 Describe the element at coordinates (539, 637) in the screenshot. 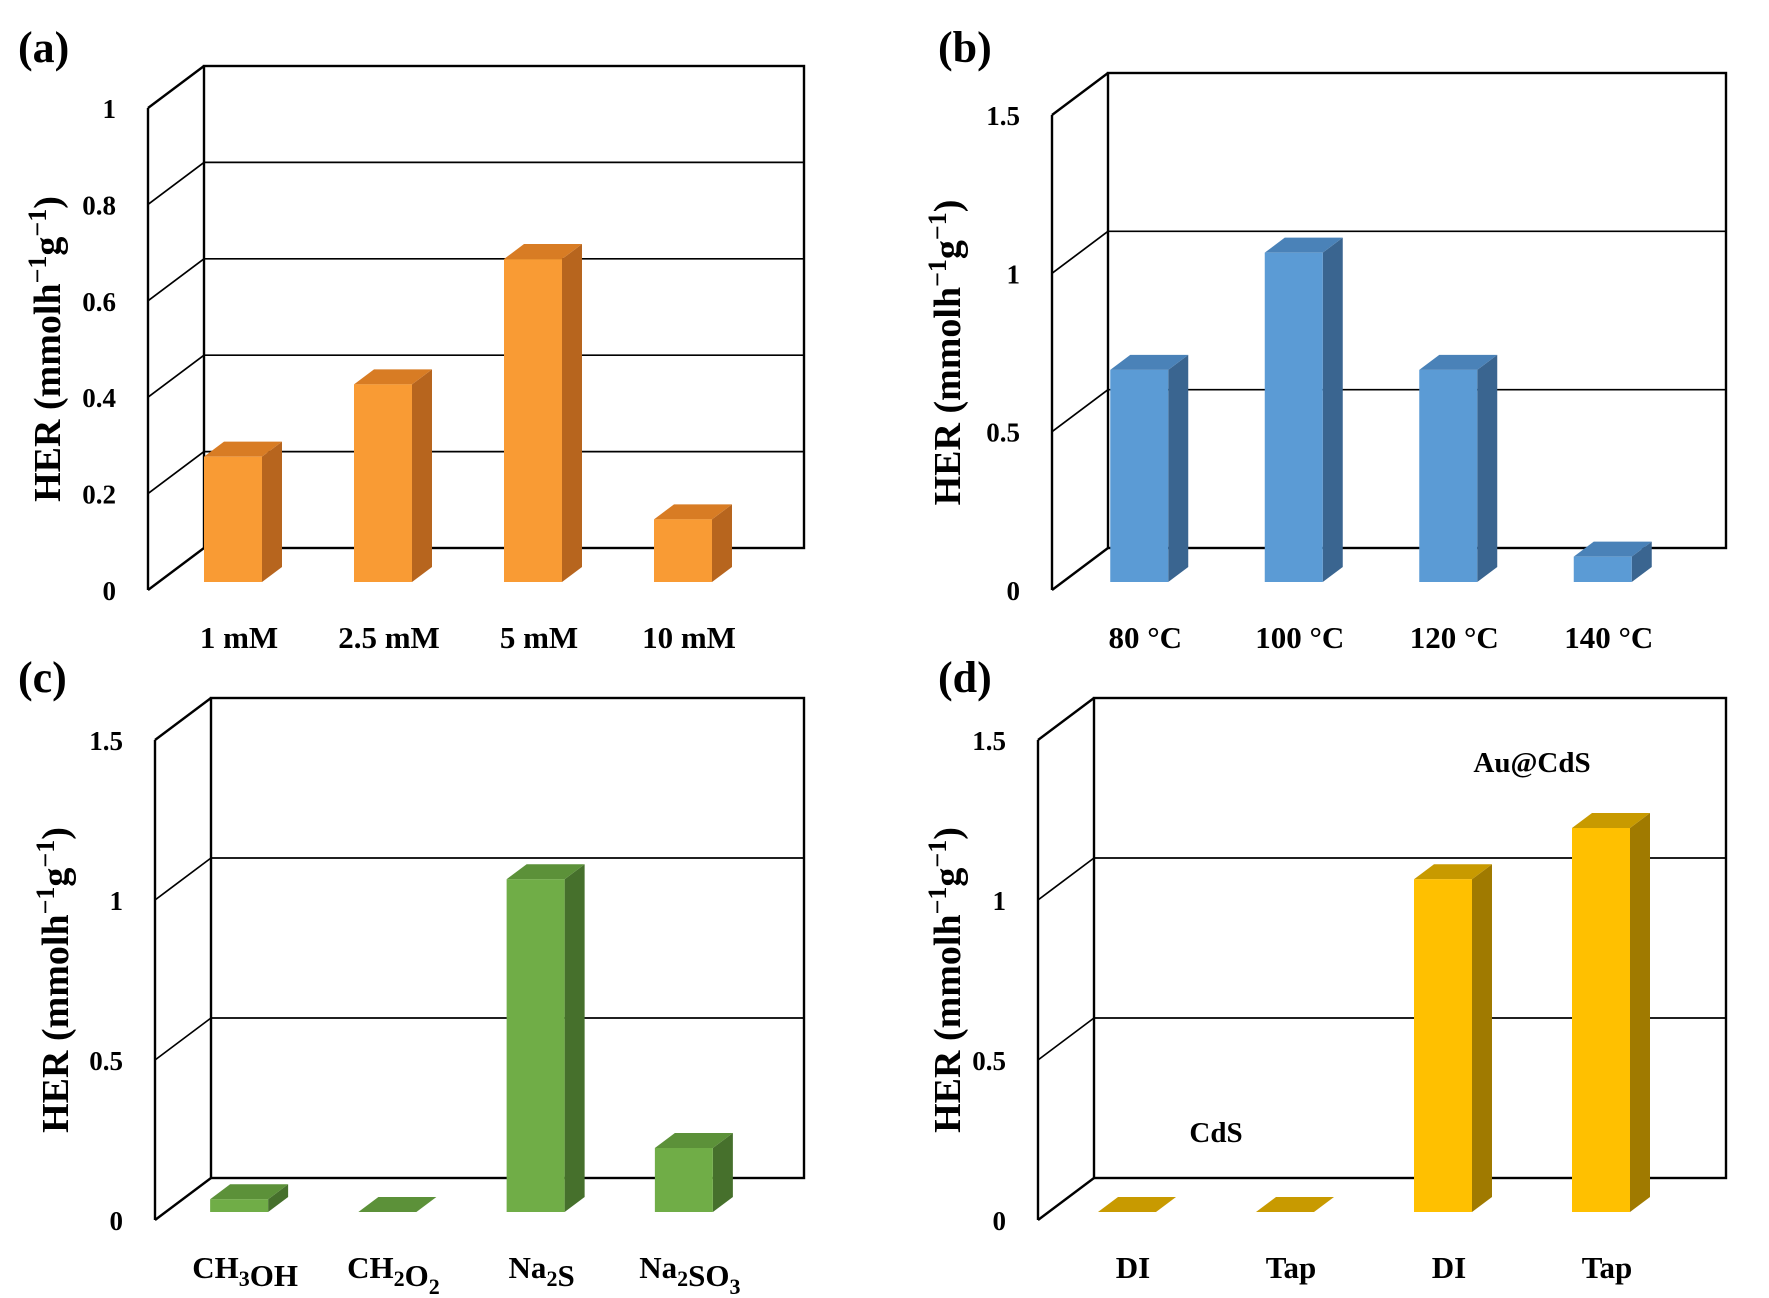

I see `x-tick-label: 5 mM` at that location.